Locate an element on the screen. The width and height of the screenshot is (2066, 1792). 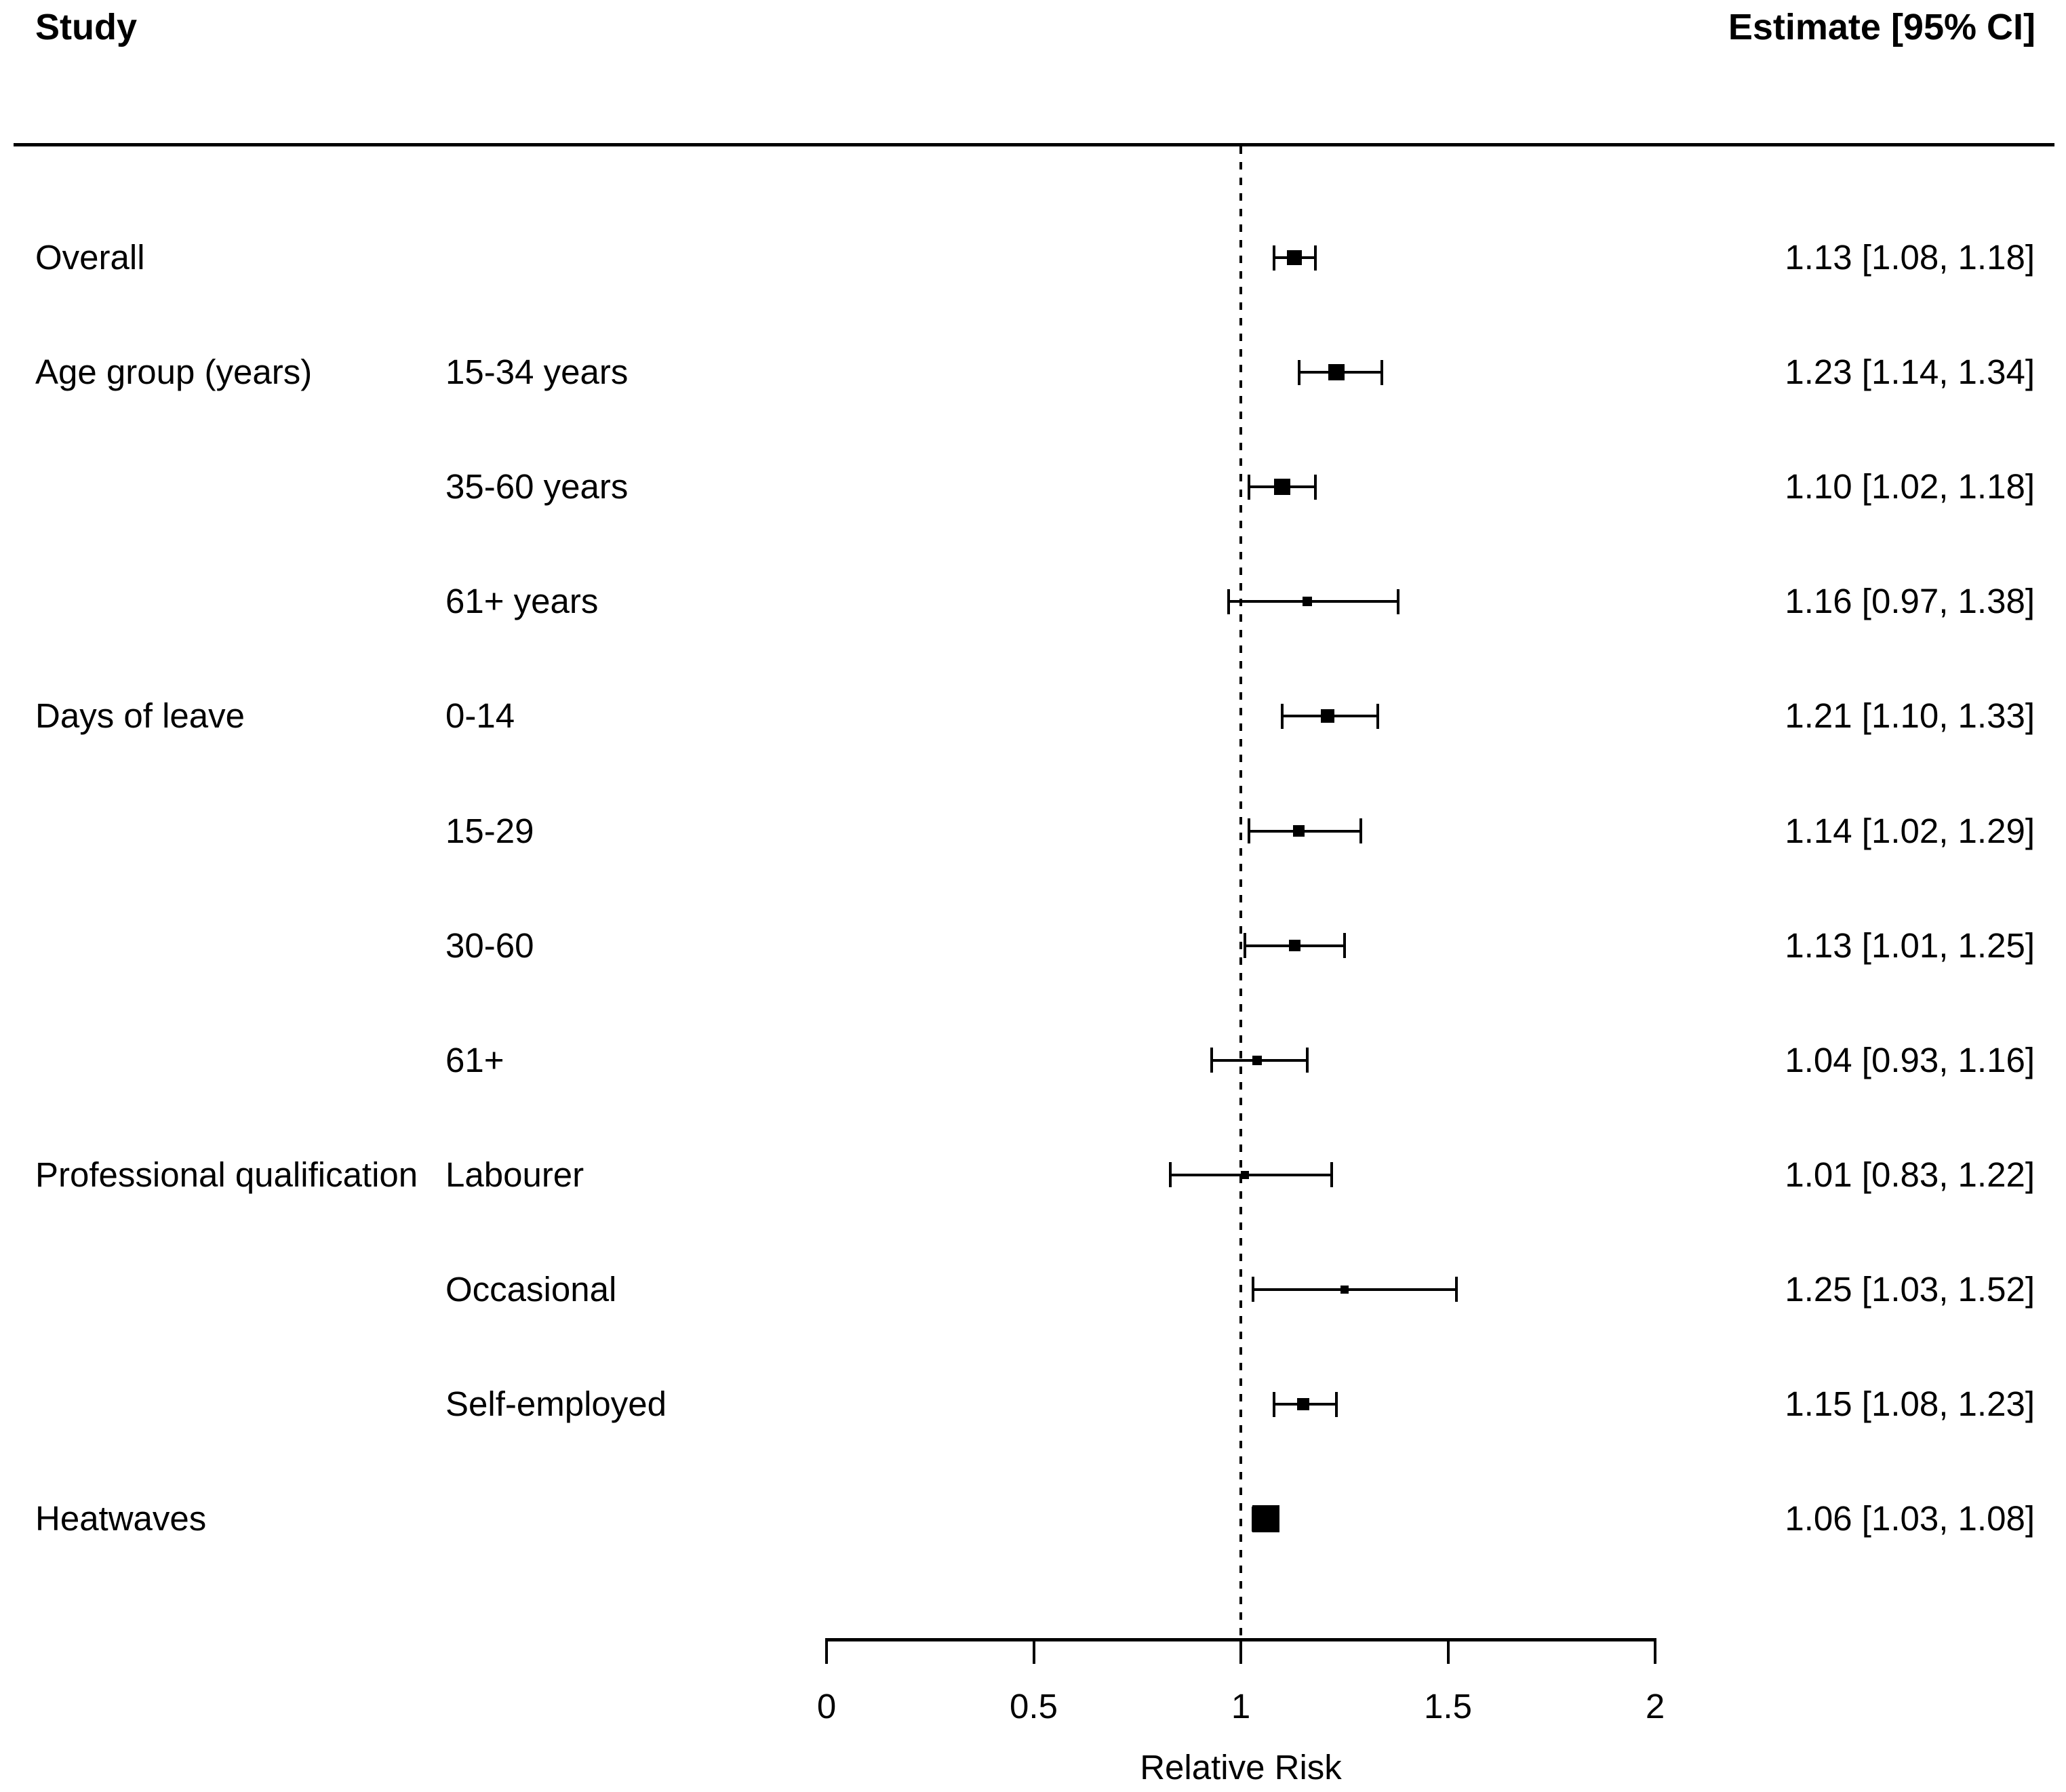
estimate-text: 1.14 [1.02, 1.29] is located at coordinates (1910, 830).